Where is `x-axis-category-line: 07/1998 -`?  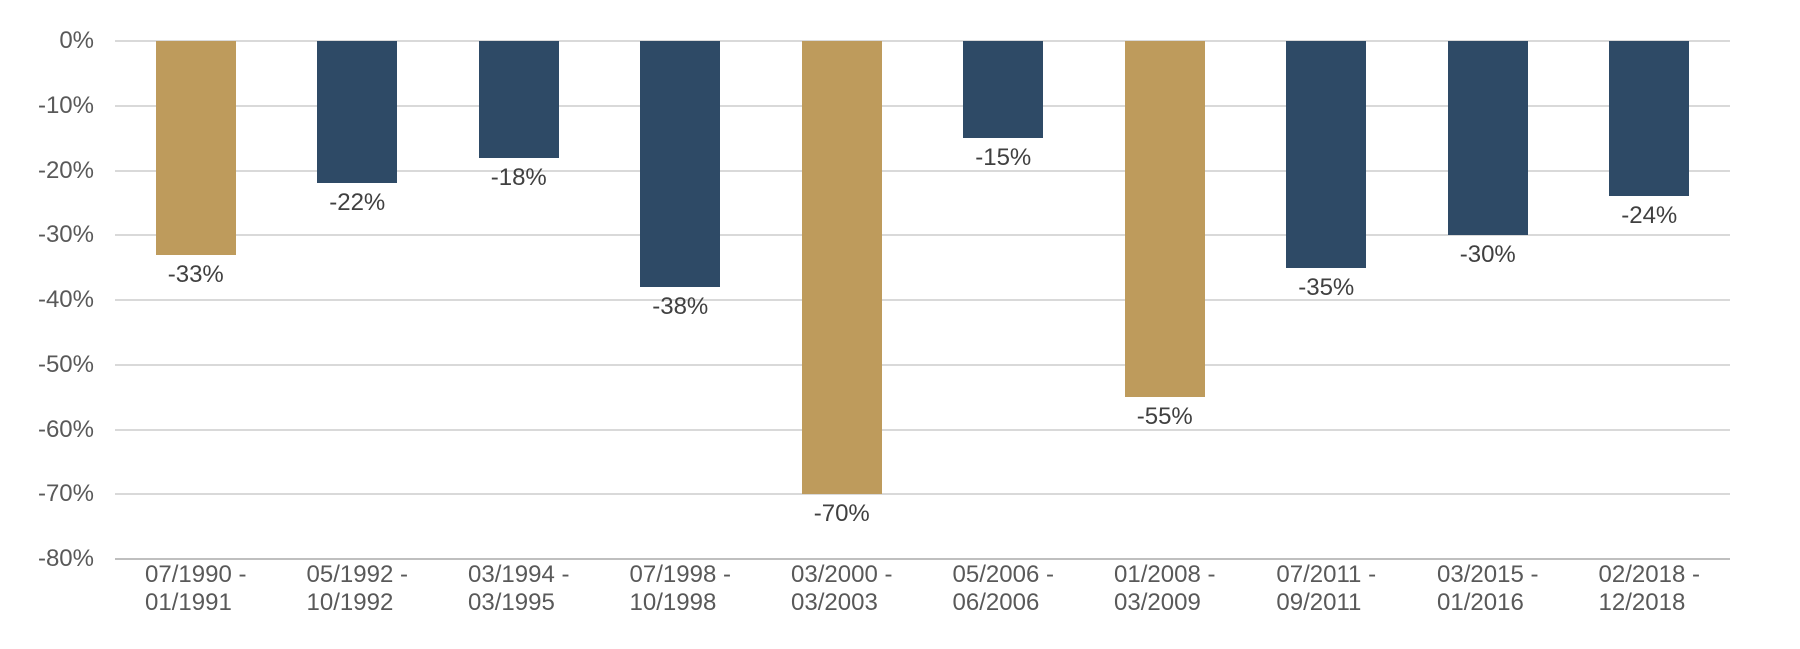
x-axis-category-line: 07/1998 - is located at coordinates (680, 574).